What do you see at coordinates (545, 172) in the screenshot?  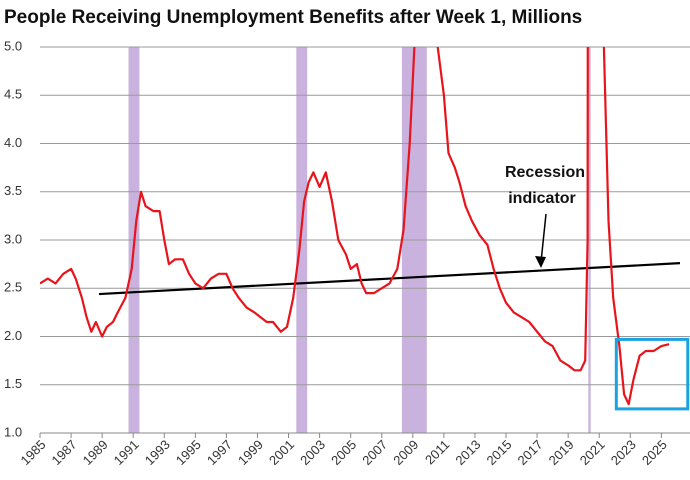 I see `annotation: Recession` at bounding box center [545, 172].